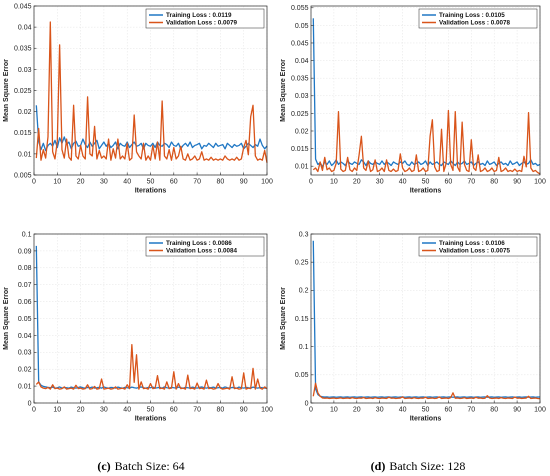  Describe the element at coordinates (25, 268) in the screenshot. I see `y-tick-label: 0.08` at that location.